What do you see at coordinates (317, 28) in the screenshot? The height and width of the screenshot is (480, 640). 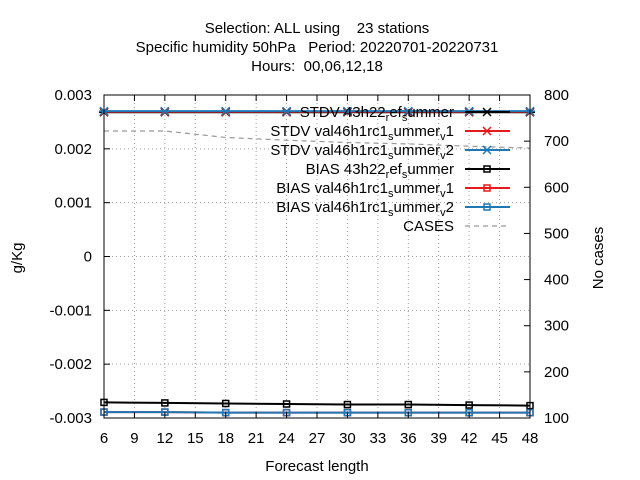 I see `chart-title-line: Selection: ALL using 23 stations` at bounding box center [317, 28].